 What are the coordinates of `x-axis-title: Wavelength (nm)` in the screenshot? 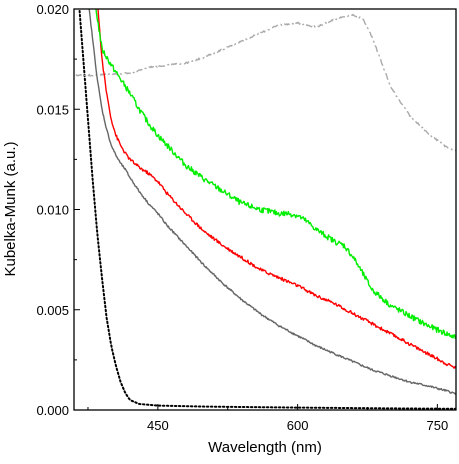 It's located at (265, 447).